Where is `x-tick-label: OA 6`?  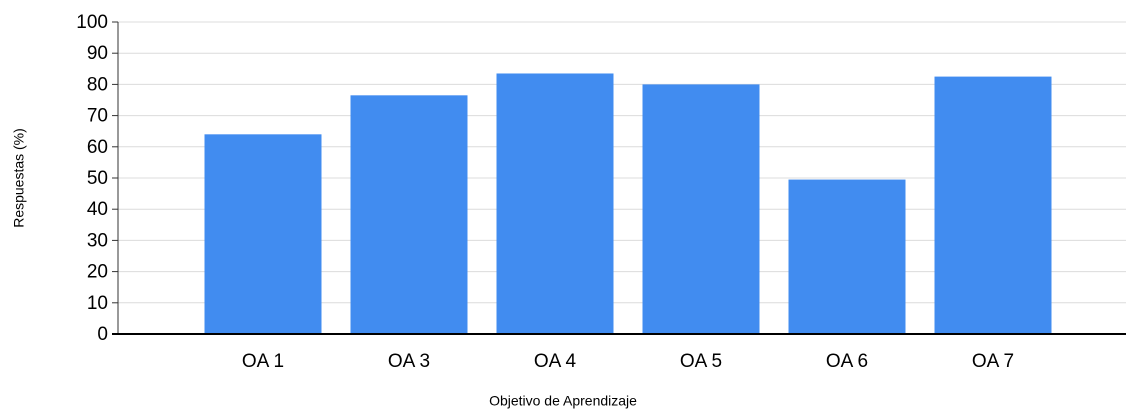
x-tick-label: OA 6 is located at coordinates (847, 361).